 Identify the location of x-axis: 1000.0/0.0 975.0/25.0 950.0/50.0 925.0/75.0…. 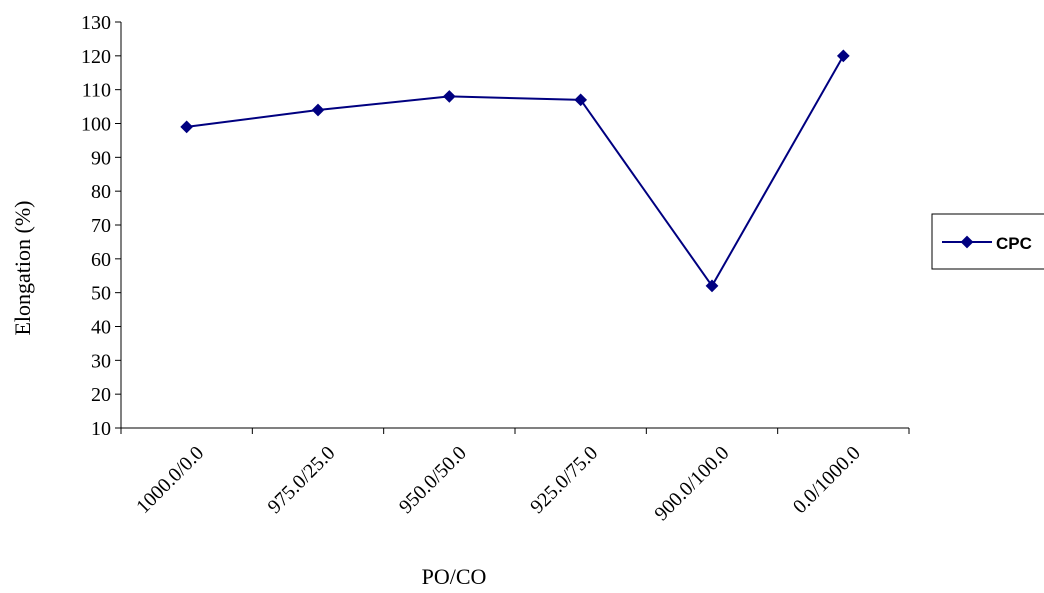
(515, 476).